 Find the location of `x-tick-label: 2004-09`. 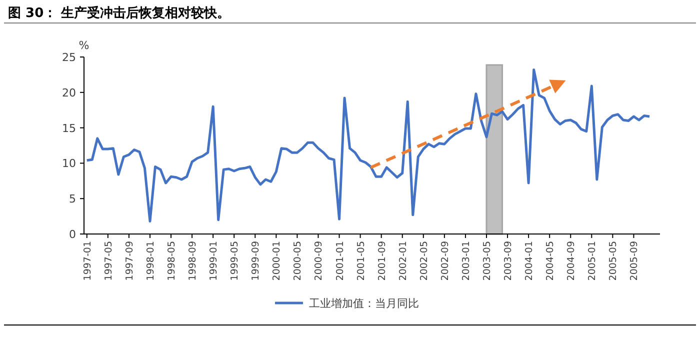

x-tick-label: 2004-09 is located at coordinates (572, 261).